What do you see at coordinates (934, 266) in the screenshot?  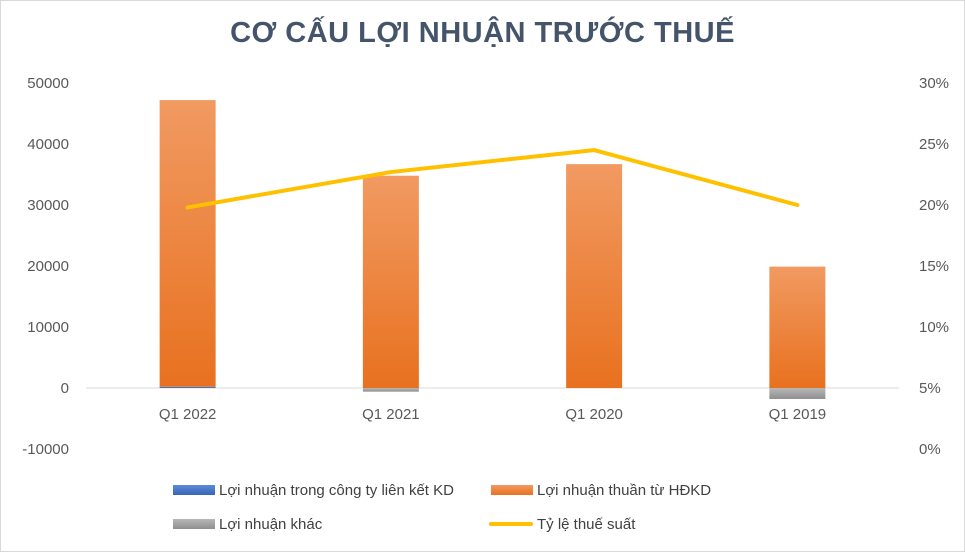 I see `y-right-tick-label: 15%` at bounding box center [934, 266].